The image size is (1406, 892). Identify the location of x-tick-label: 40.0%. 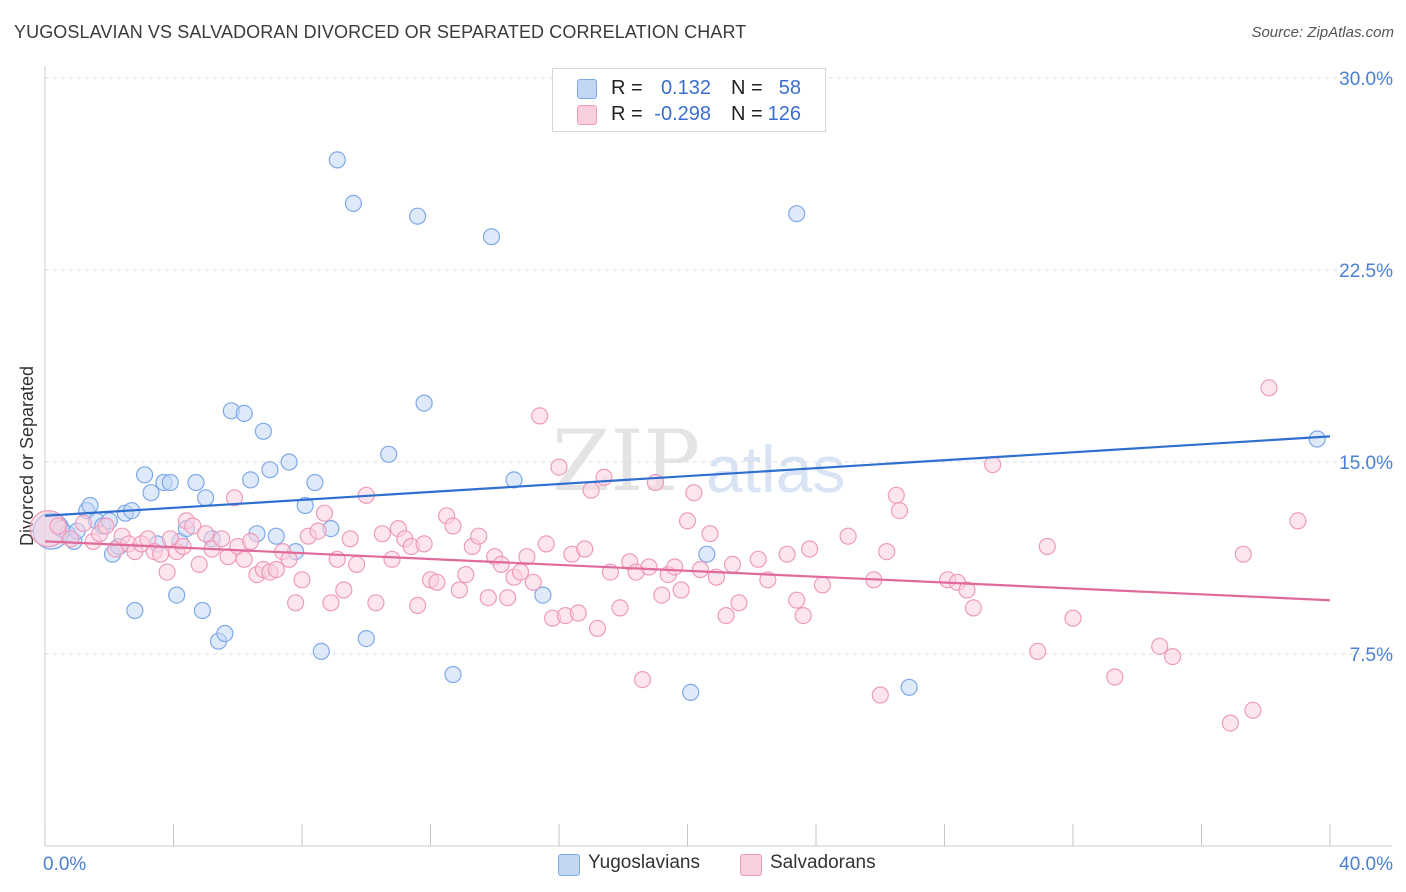
(1366, 864).